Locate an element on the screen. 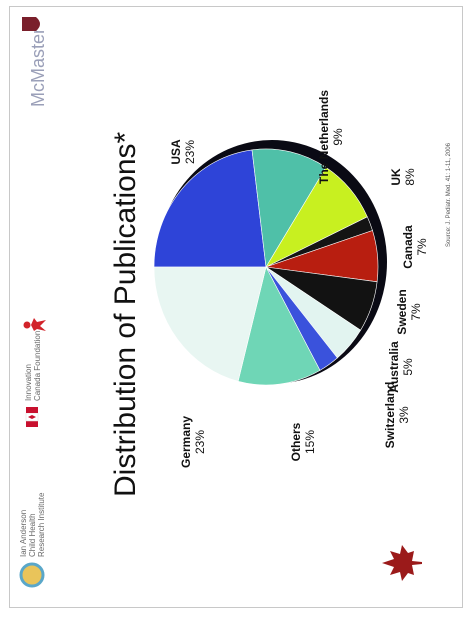 The image size is (470, 620). left-logo-line-1: Ian Anderson is located at coordinates (23, 533).